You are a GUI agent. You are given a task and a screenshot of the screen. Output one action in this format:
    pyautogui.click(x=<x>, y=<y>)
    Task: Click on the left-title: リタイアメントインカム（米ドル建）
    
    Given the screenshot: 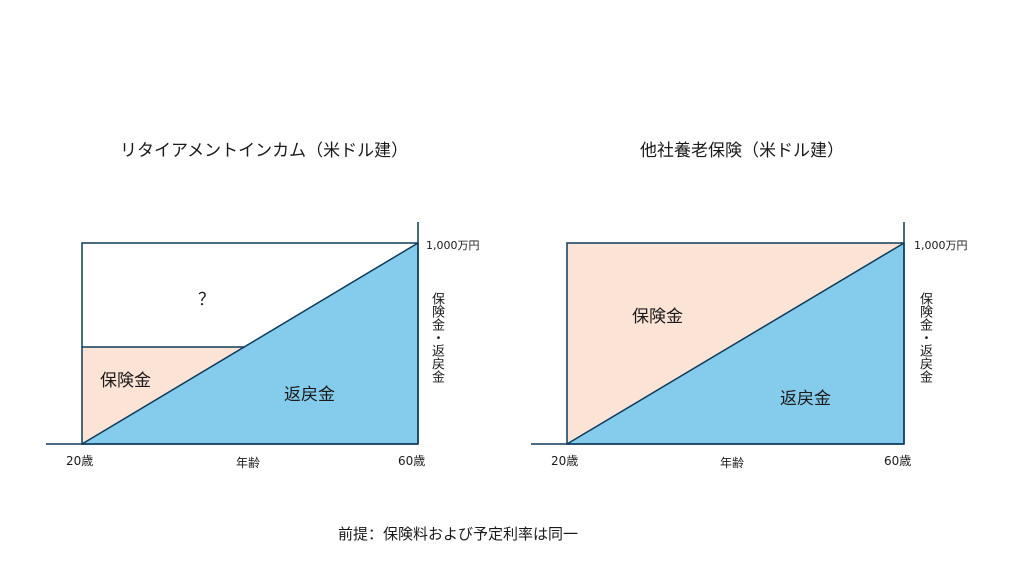 What is the action you would take?
    pyautogui.click(x=264, y=151)
    